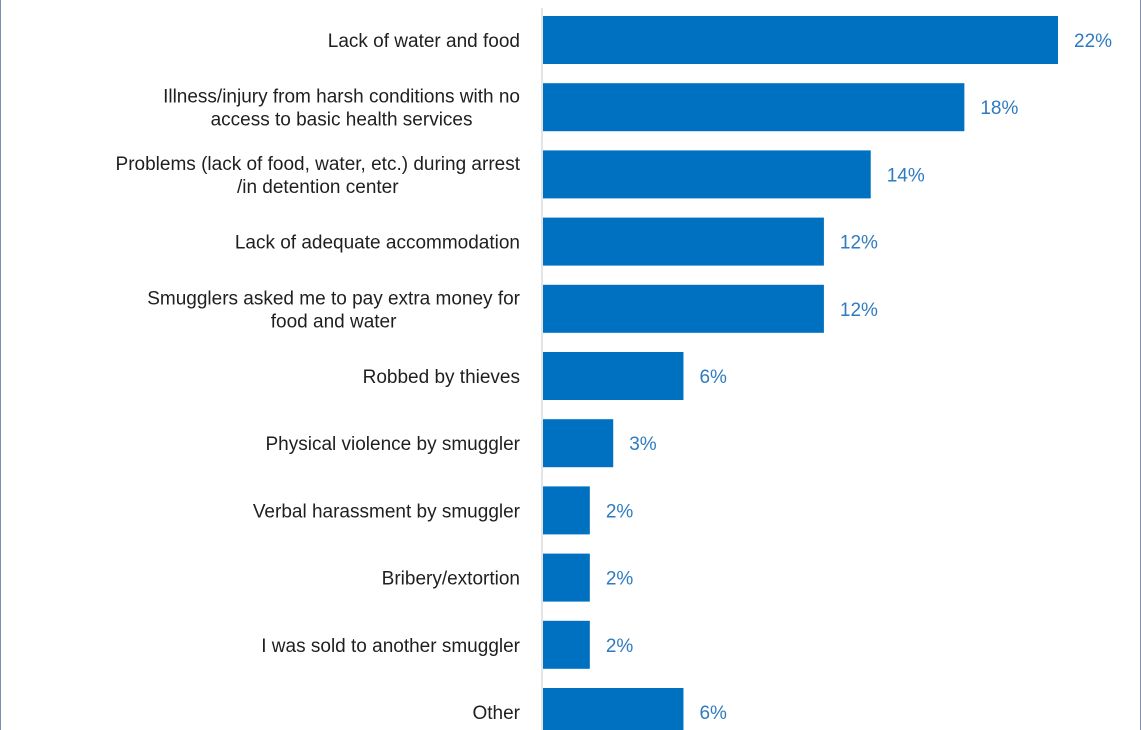 The height and width of the screenshot is (730, 1141). What do you see at coordinates (859, 310) in the screenshot?
I see `value-label-4: 12%` at bounding box center [859, 310].